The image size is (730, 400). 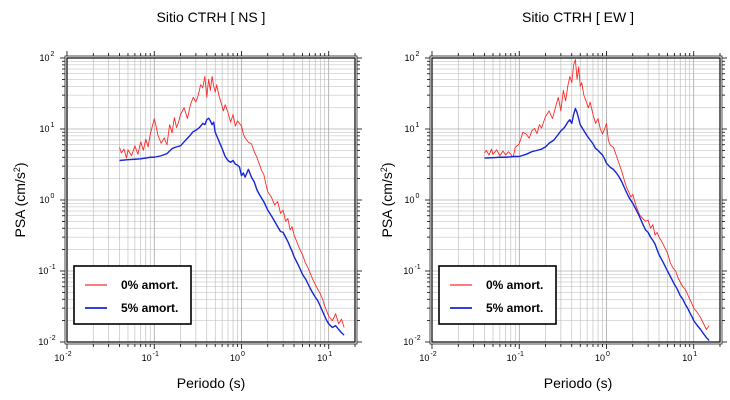 I want to click on chart-title-ns: Sitio CTRH [ NS ], so click(x=211, y=17).